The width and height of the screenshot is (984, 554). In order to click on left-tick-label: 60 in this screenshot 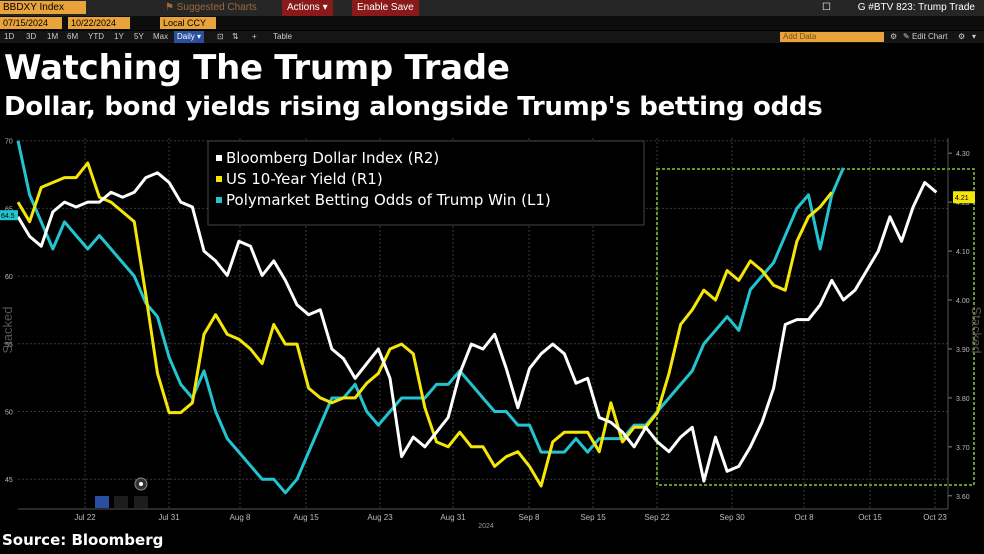, I will do `click(9, 277)`.